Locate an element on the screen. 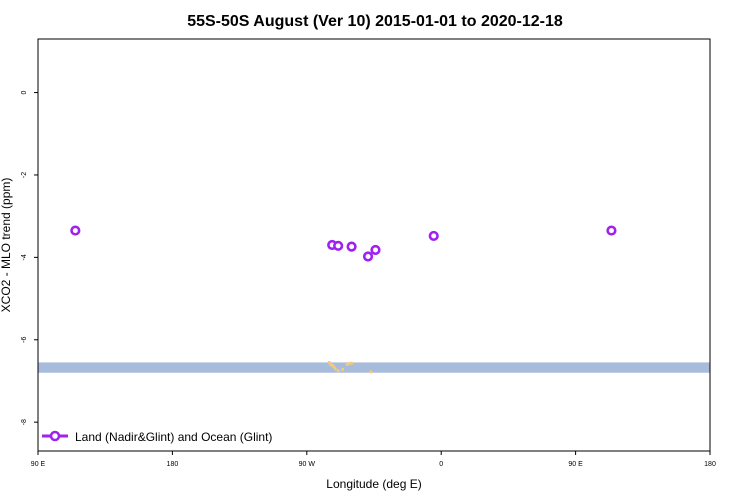 The width and height of the screenshot is (750, 500). legend: Land (Nadir&Glint) and Ocean (Glint) is located at coordinates (157, 437).